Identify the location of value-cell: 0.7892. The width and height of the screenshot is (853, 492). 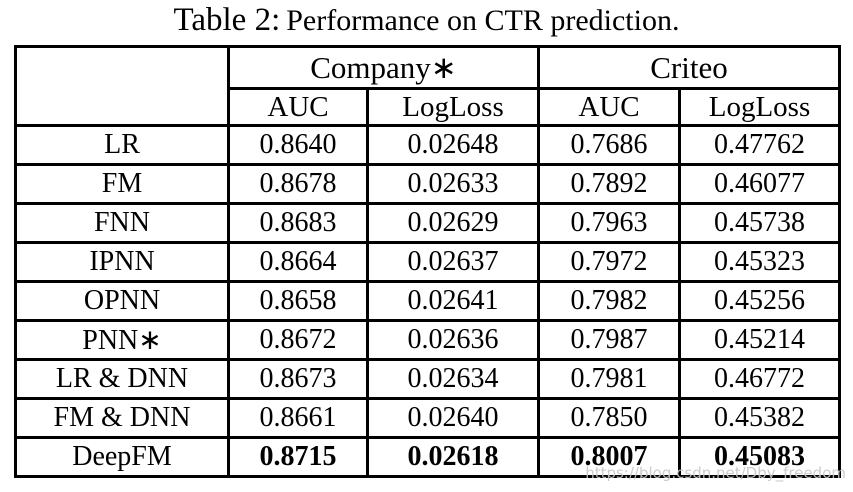
(609, 184).